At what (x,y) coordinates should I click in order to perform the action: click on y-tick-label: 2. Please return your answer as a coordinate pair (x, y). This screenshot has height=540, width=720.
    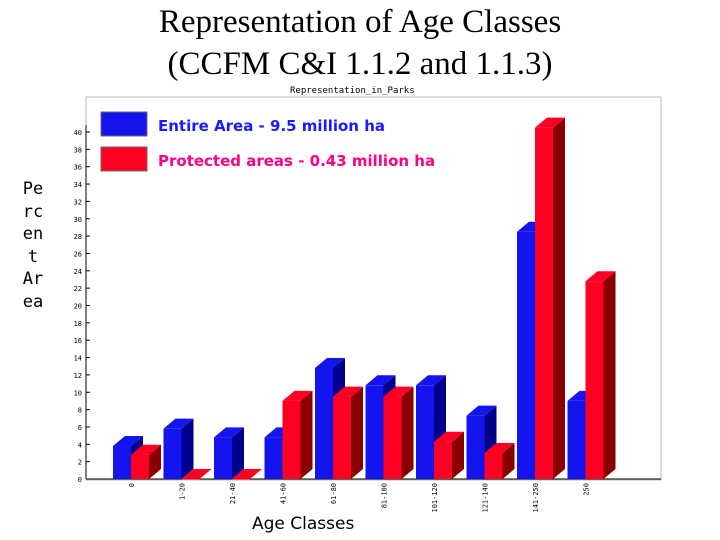
    Looking at the image, I should click on (80, 463).